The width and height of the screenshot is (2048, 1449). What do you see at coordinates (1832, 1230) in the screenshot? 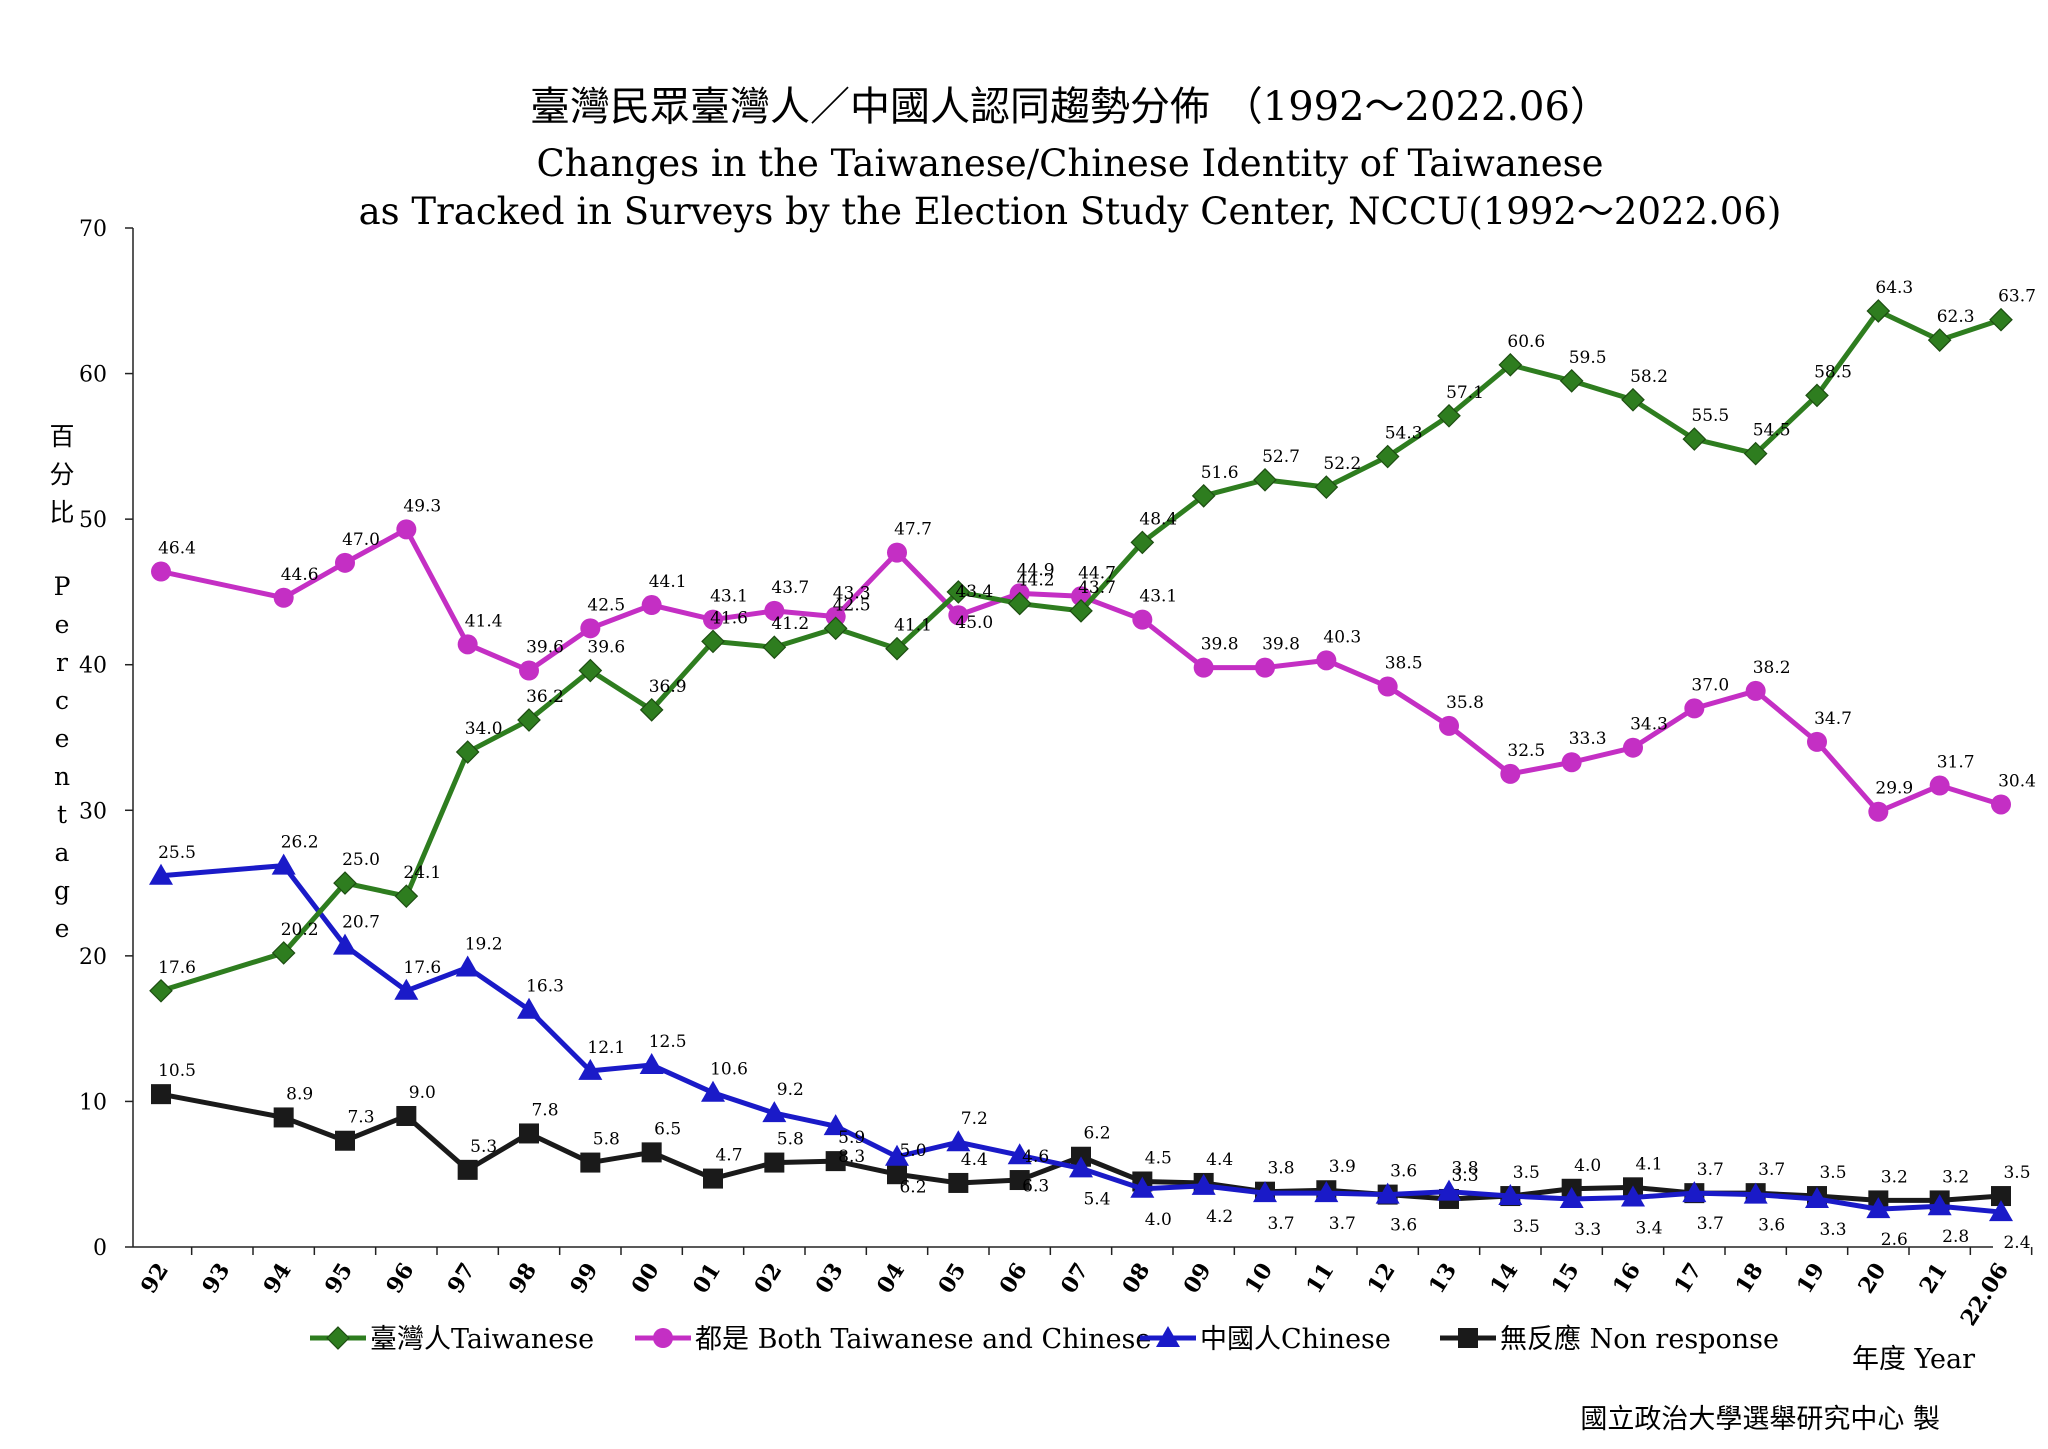
I see `data-label-chinese: 3.3` at bounding box center [1832, 1230].